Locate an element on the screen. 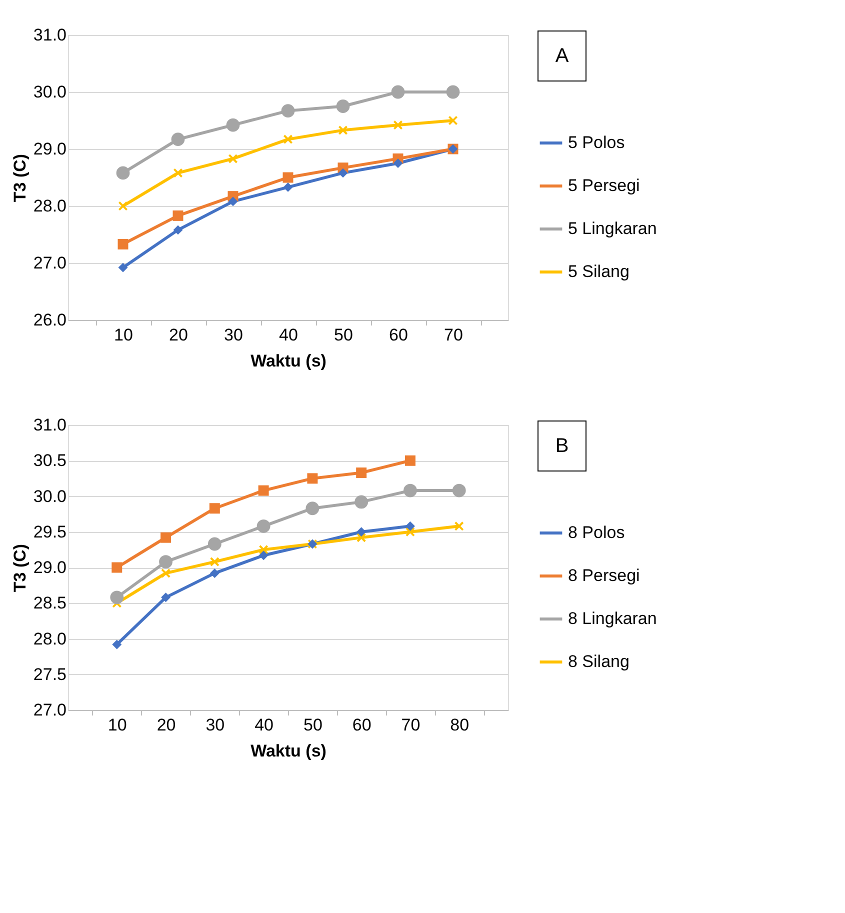  legend-label: 8 Lingkaran is located at coordinates (612, 618).